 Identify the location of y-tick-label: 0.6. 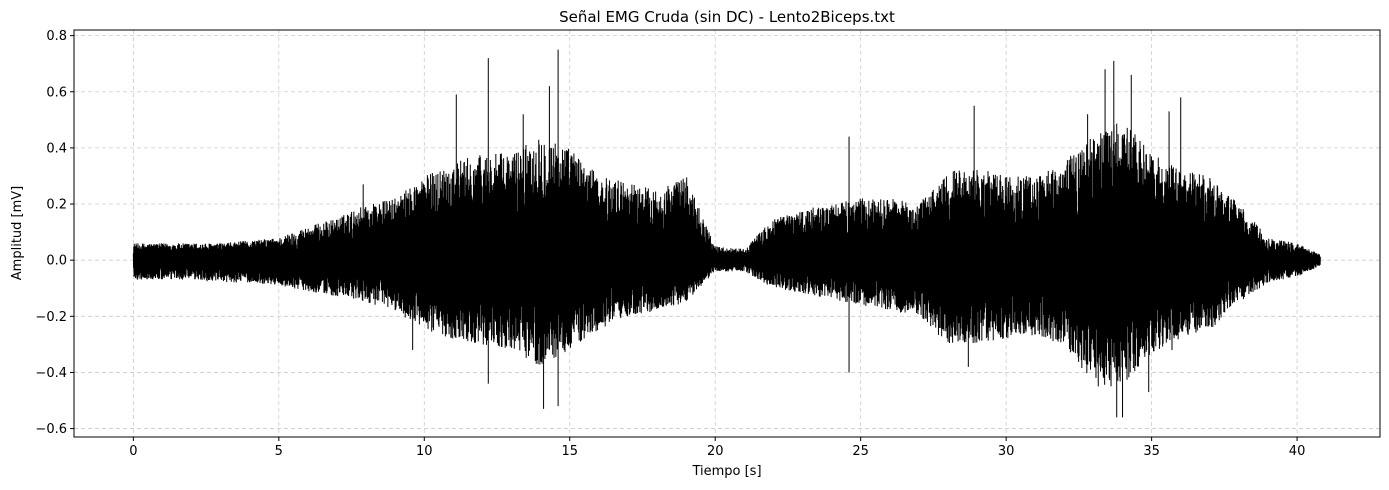
(56, 92).